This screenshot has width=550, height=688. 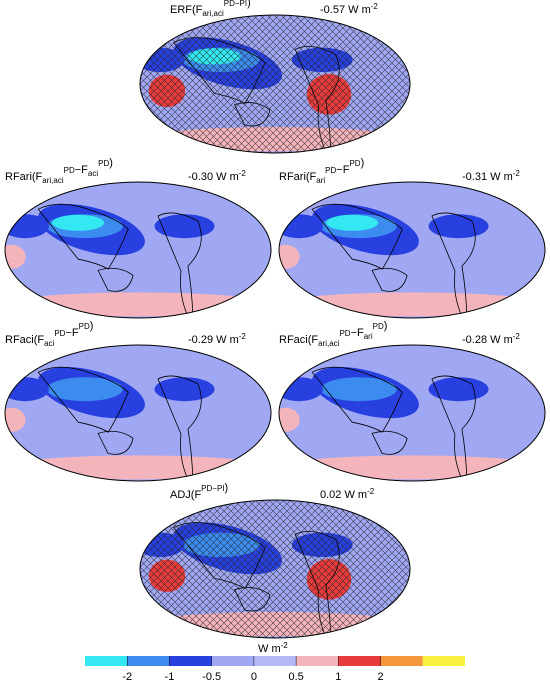 I want to click on global-mean: 0.02 W m-2, so click(x=347, y=494).